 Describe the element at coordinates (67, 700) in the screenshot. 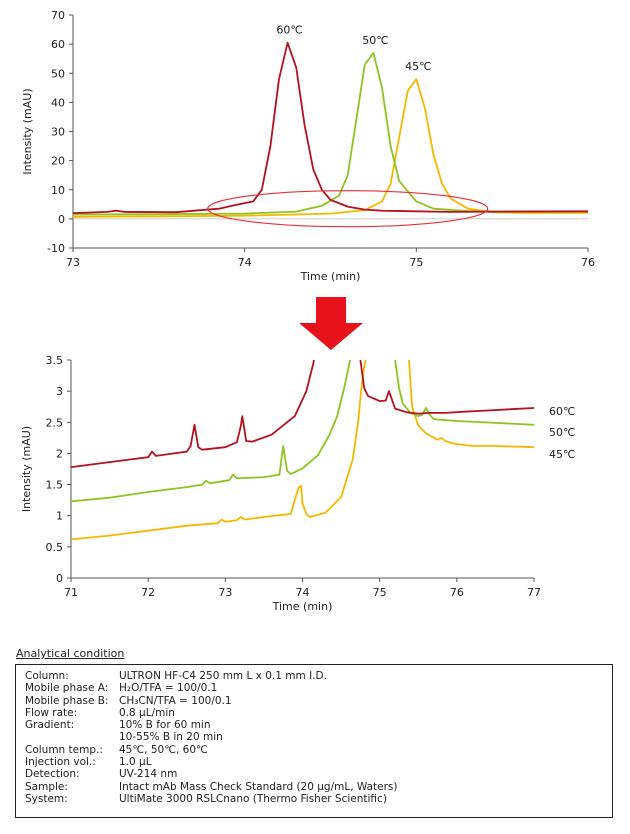

I see `condition-label: Mobile phase B:` at that location.